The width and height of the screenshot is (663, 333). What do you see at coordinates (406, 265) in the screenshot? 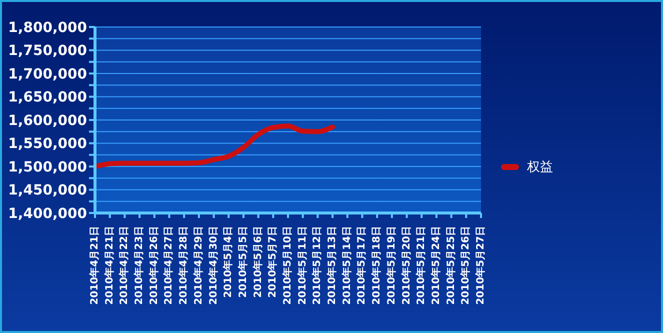
I see `x-tick-label: 2010年5月20日` at bounding box center [406, 265].